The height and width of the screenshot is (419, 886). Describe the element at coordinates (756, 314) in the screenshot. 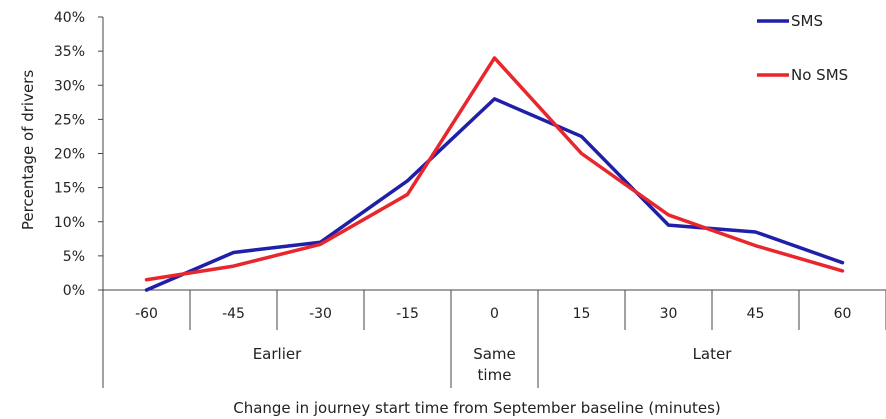

I see `x-tick-label: 45` at that location.